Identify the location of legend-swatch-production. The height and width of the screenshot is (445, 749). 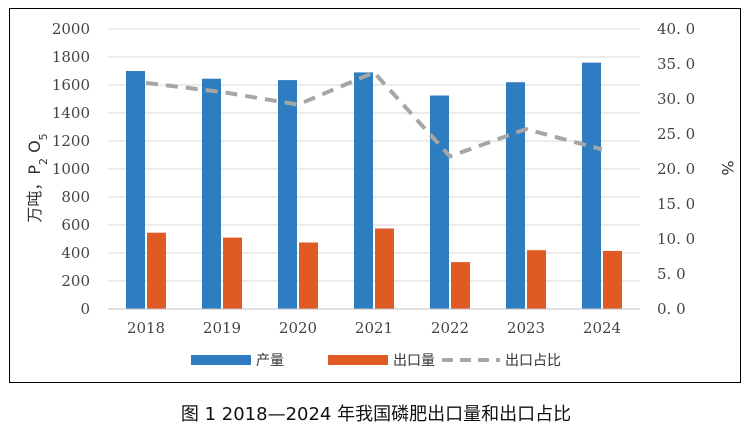
(221, 360).